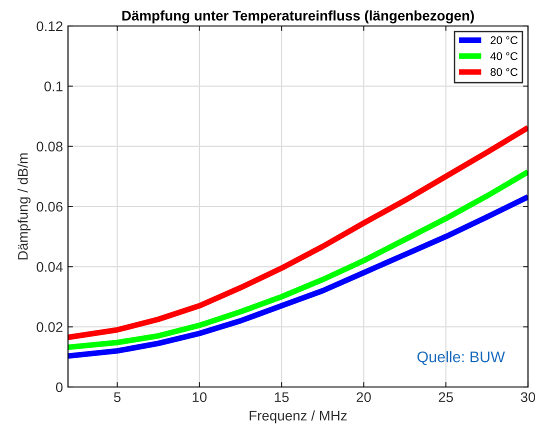 The width and height of the screenshot is (535, 436). What do you see at coordinates (117, 397) in the screenshot?
I see `x-tick-label: 5` at bounding box center [117, 397].